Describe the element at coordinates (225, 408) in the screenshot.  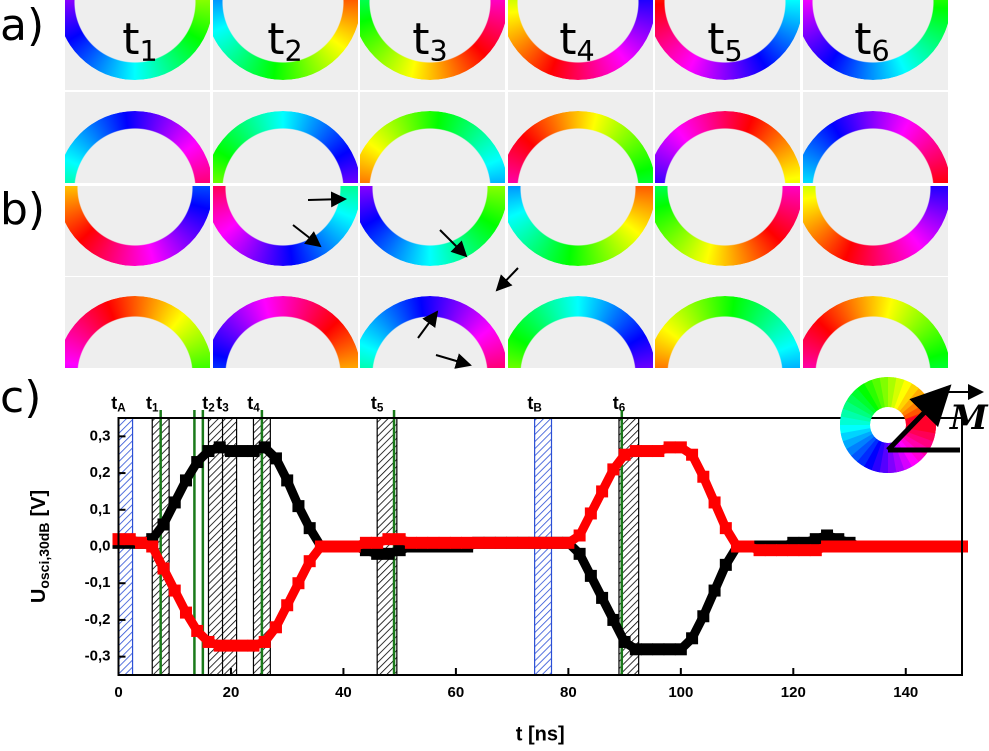
I see `window-label-sub: 3` at that location.